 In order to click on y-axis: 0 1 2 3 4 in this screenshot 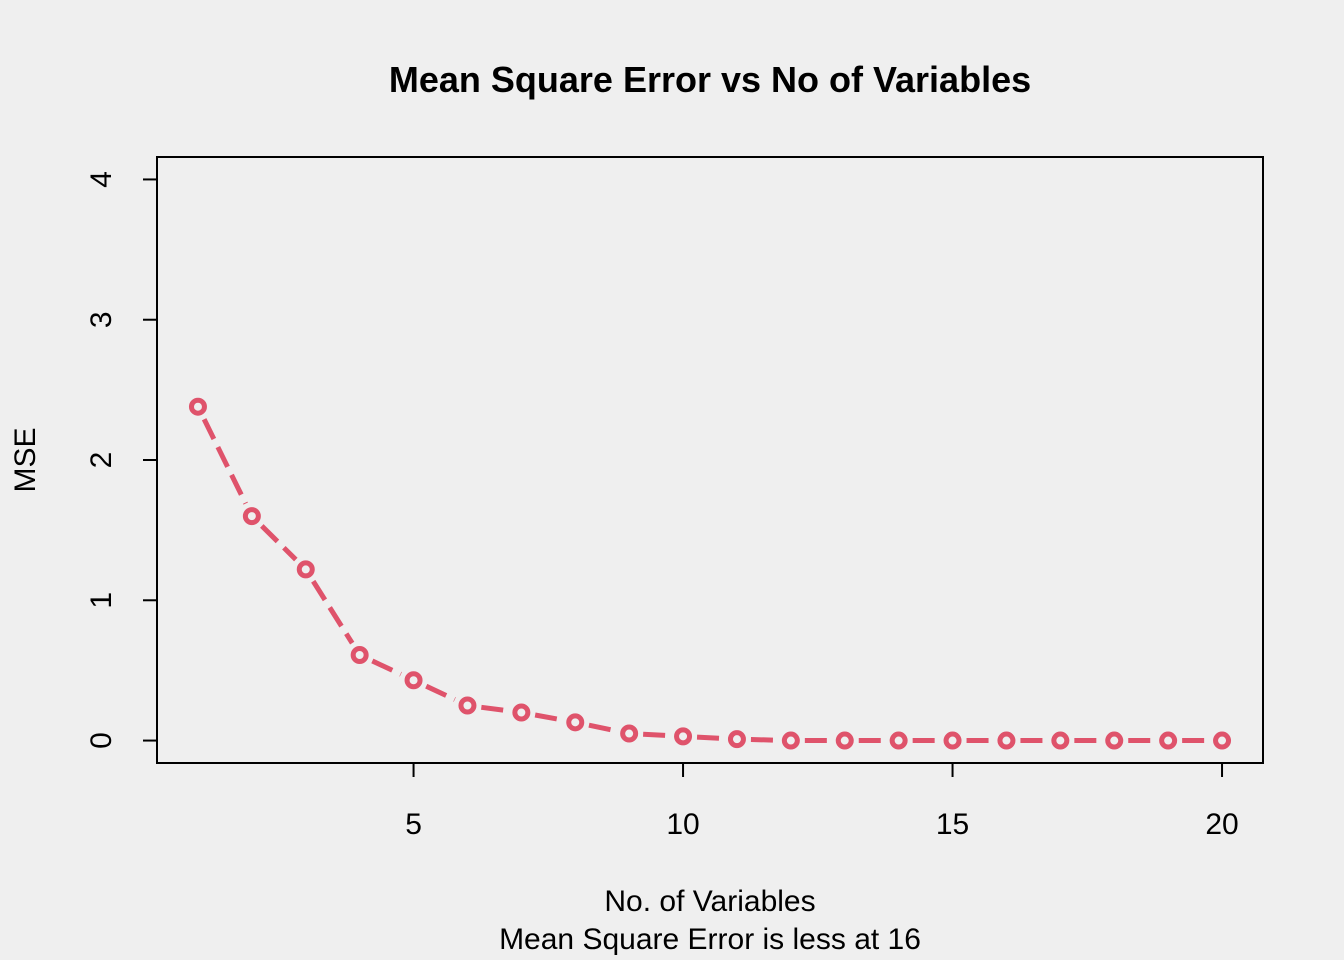, I will do `click(121, 460)`.